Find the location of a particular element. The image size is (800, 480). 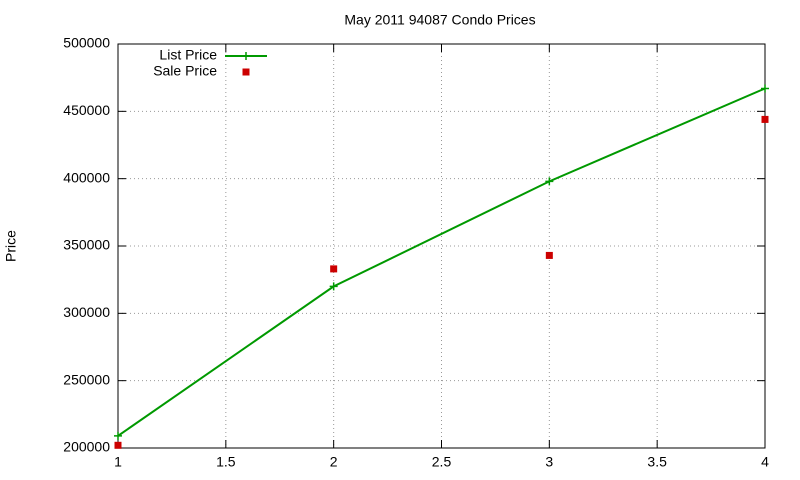

x-tick-label: 4 is located at coordinates (765, 462).